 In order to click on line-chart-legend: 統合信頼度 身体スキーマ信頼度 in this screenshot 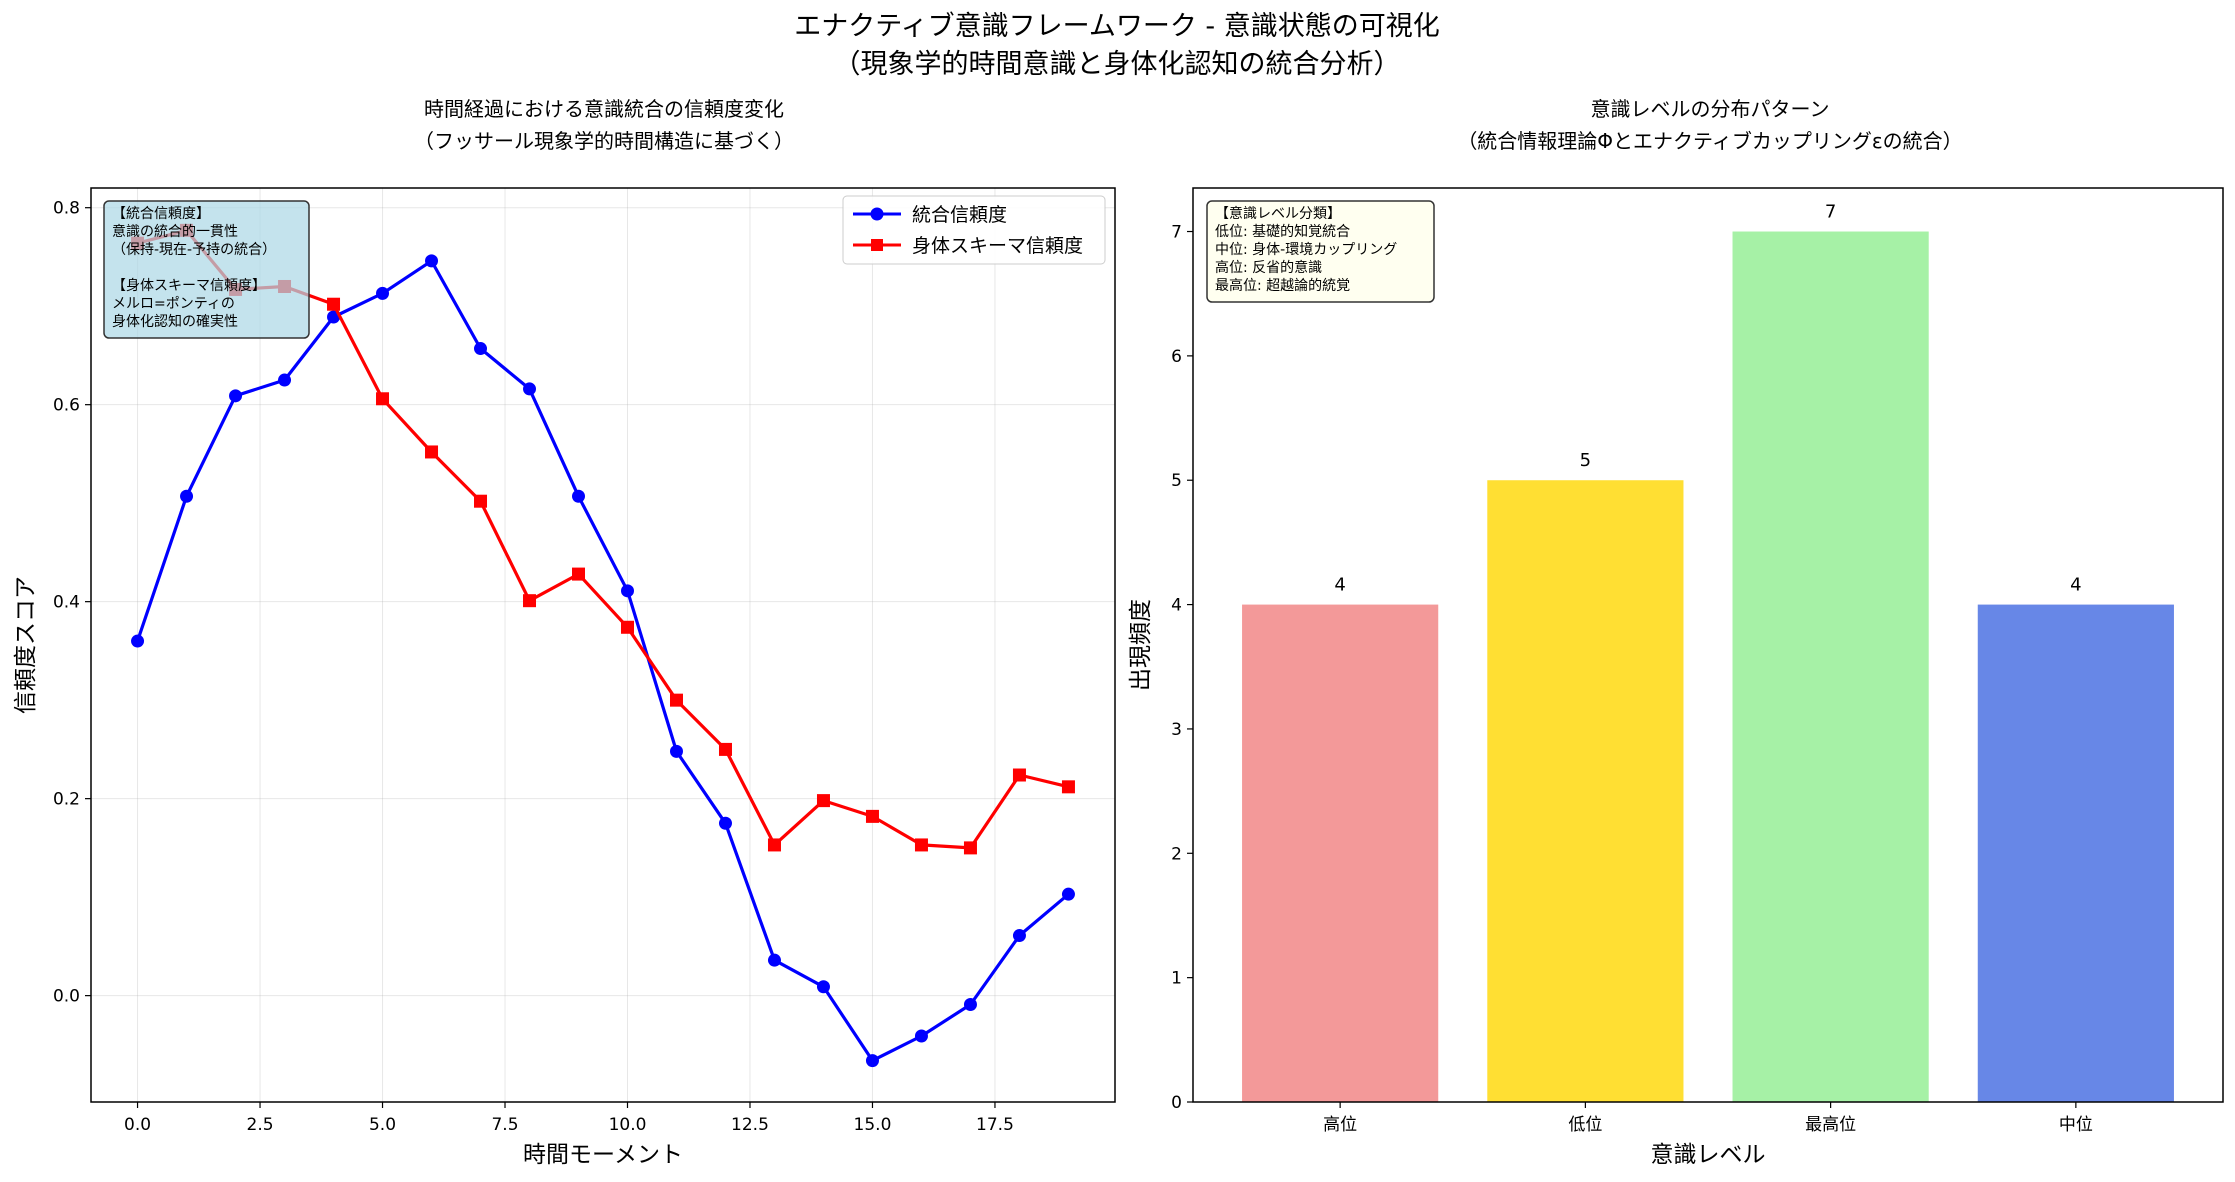, I will do `click(974, 230)`.